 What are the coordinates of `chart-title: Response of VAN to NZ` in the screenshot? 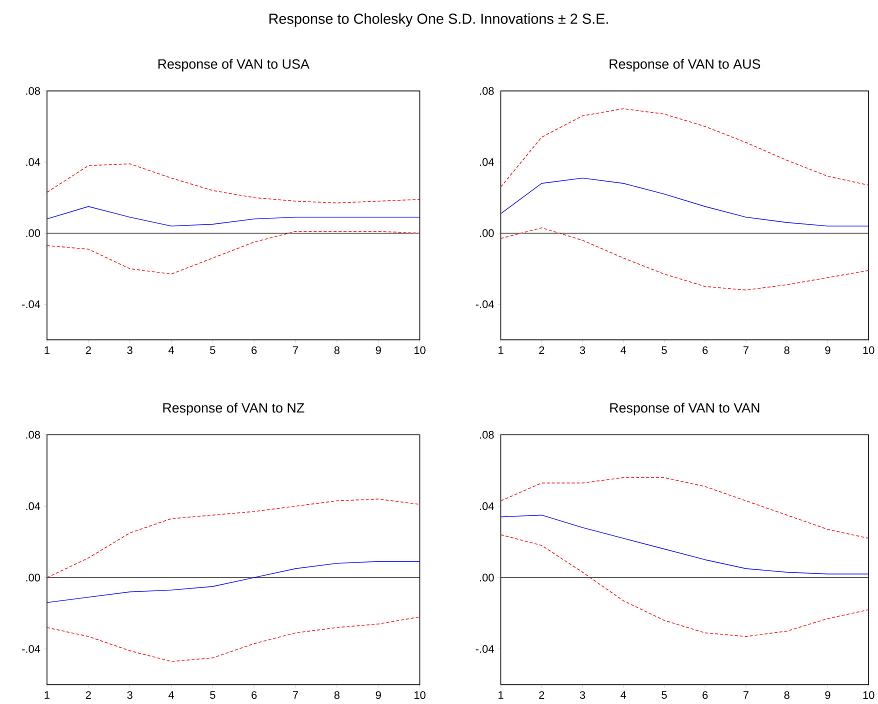 It's located at (233, 409).